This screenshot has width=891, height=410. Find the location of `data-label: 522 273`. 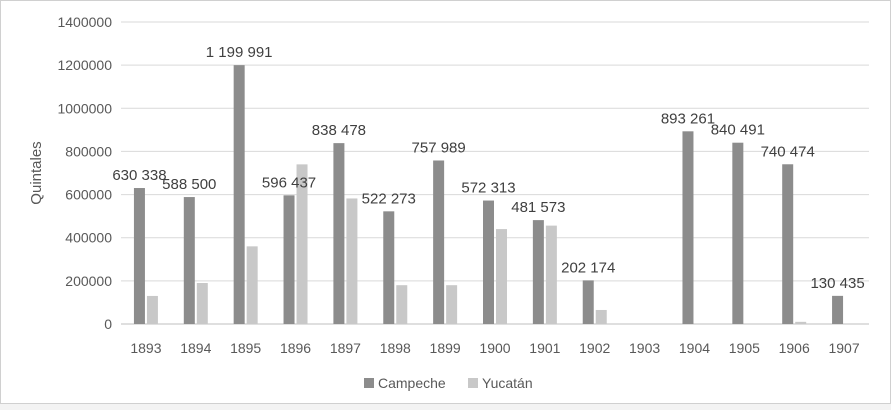

data-label: 522 273 is located at coordinates (389, 198).